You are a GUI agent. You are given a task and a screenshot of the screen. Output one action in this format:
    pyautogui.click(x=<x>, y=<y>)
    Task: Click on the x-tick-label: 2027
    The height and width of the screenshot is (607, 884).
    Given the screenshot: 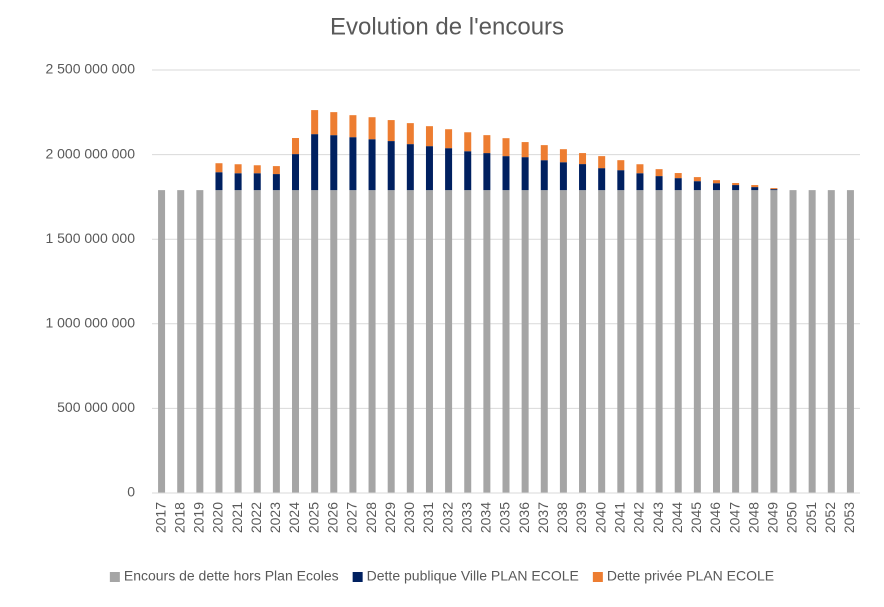 What is the action you would take?
    pyautogui.click(x=352, y=517)
    